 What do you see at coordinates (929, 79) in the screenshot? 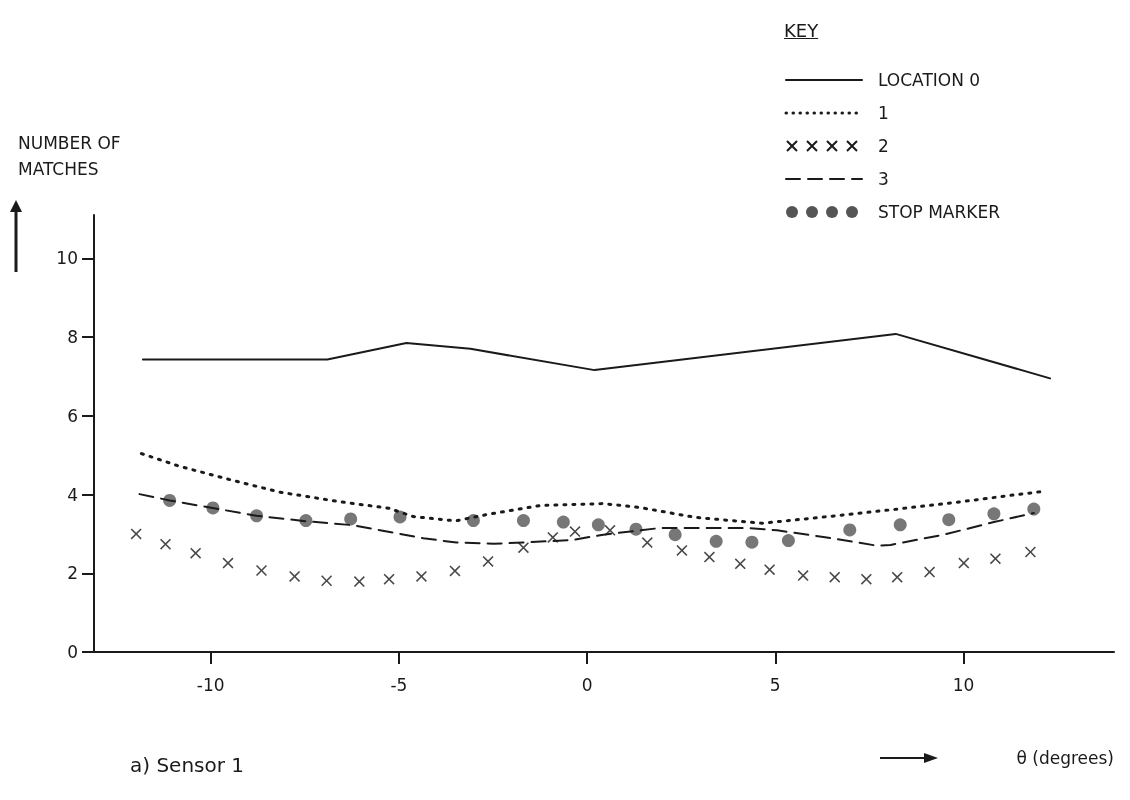
I see `legend-label: LOCATION 0` at bounding box center [929, 79].